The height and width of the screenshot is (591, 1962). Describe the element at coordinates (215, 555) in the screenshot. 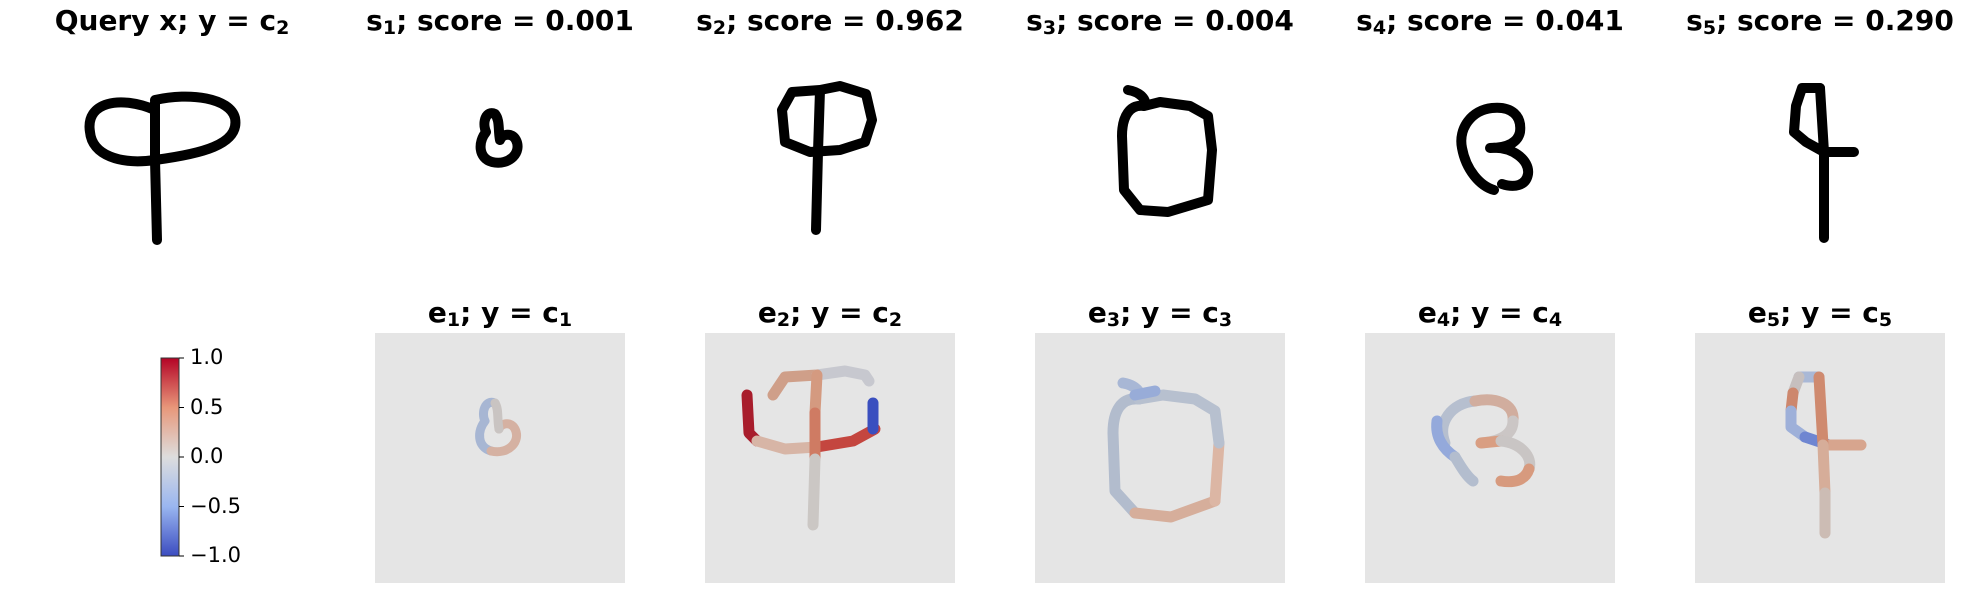

I see `colorbar-tick-5: −1.0` at that location.